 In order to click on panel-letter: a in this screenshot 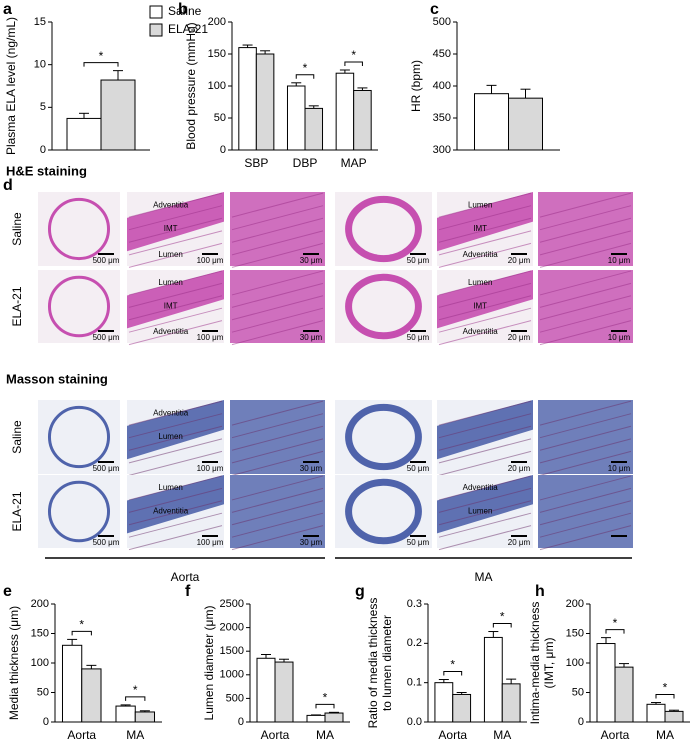, I will do `click(7, 9)`.